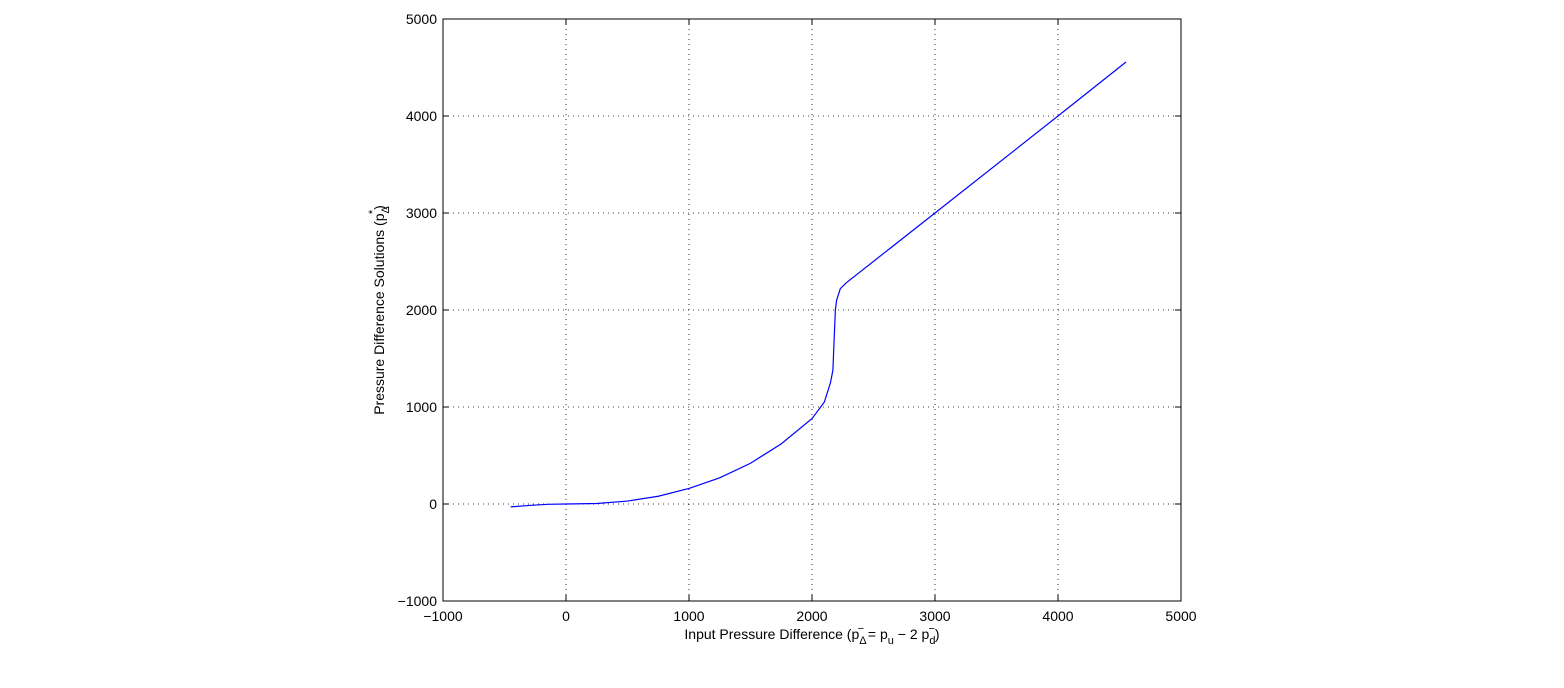 The width and height of the screenshot is (1564, 688). Describe the element at coordinates (418, 601) in the screenshot. I see `y-tick-label: −1000` at that location.